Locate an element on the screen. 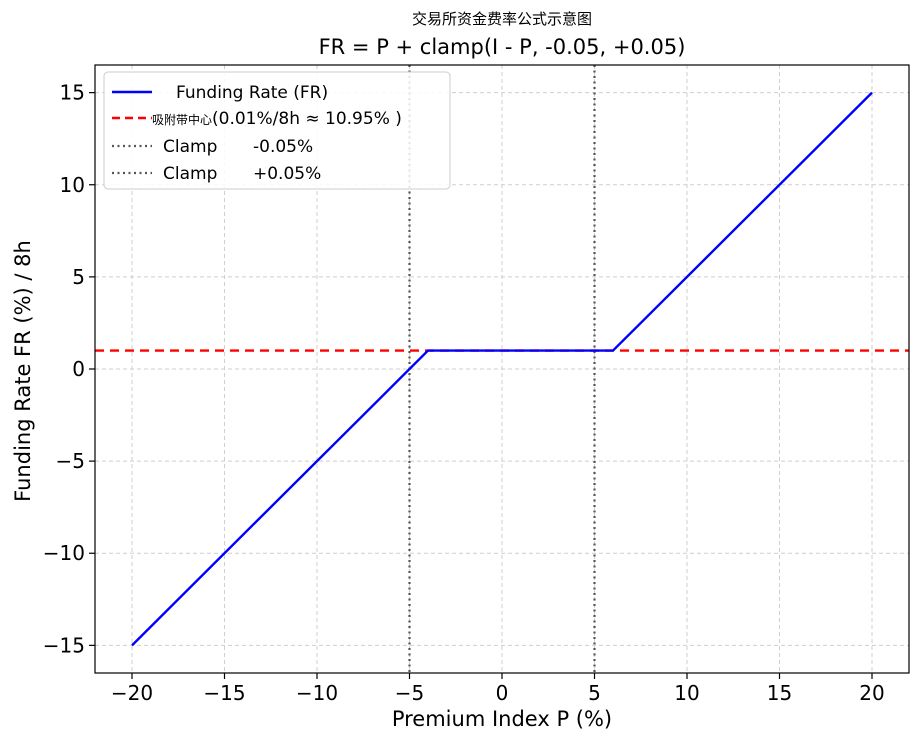  x-tick-label: 10 is located at coordinates (686, 693).